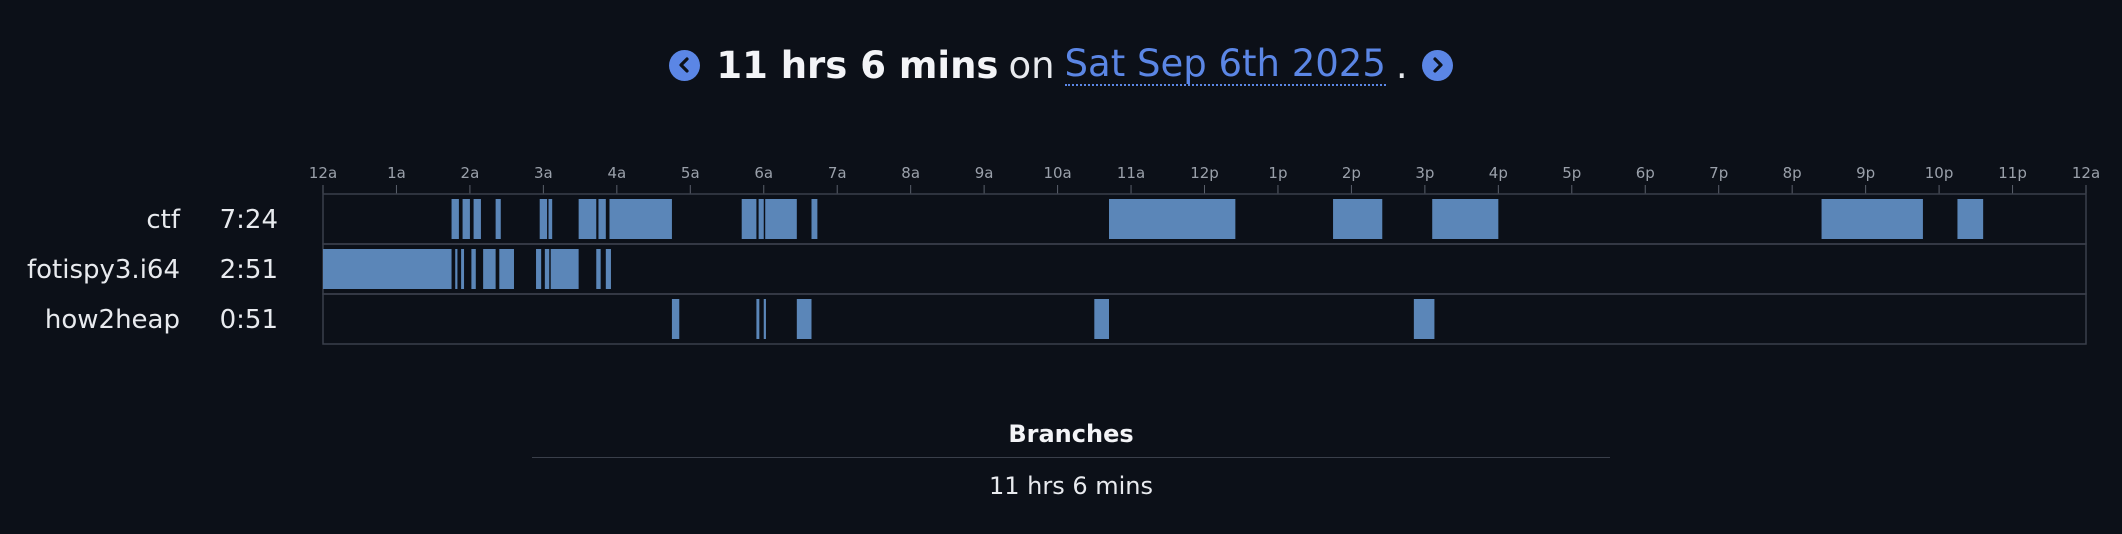  What do you see at coordinates (1351, 173) in the screenshot?
I see `tick-label: 2p` at bounding box center [1351, 173].